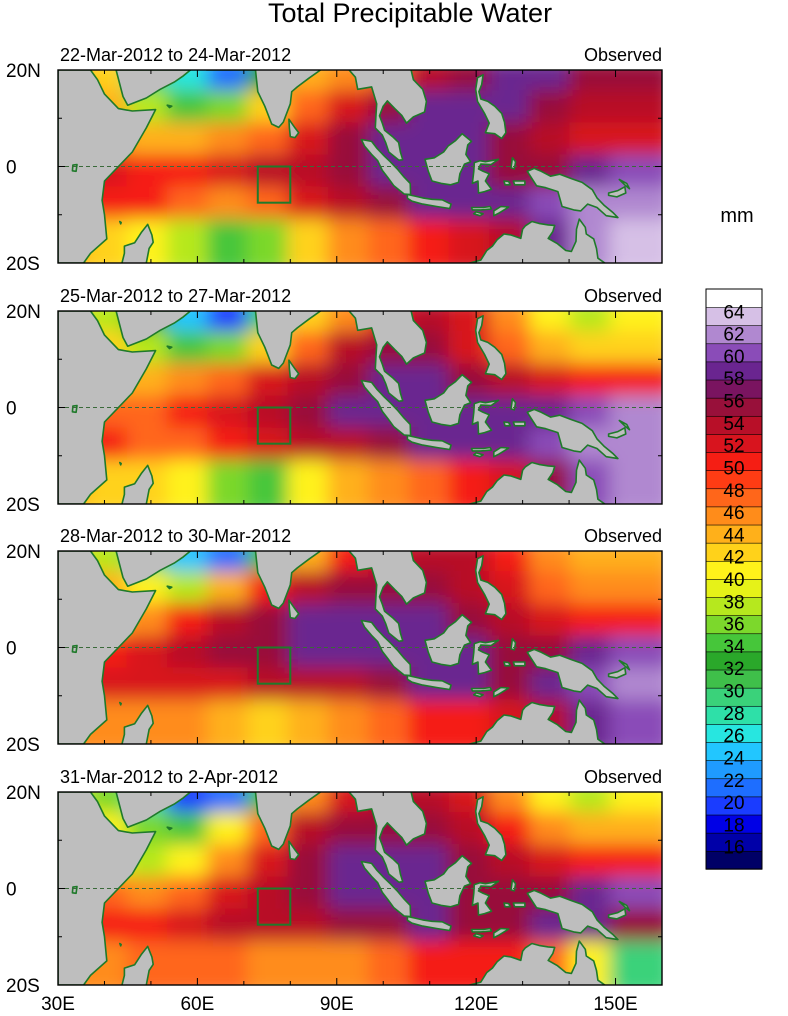  I want to click on panel-period: 31-Mar-2012 to 2-Apr-2012, so click(169, 777).